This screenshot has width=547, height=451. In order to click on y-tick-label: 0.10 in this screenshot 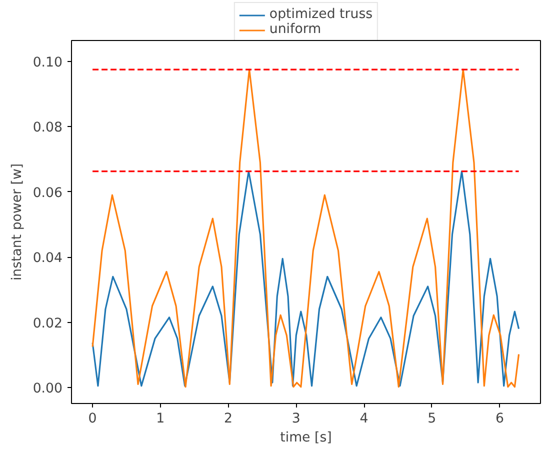, I will do `click(47, 62)`.